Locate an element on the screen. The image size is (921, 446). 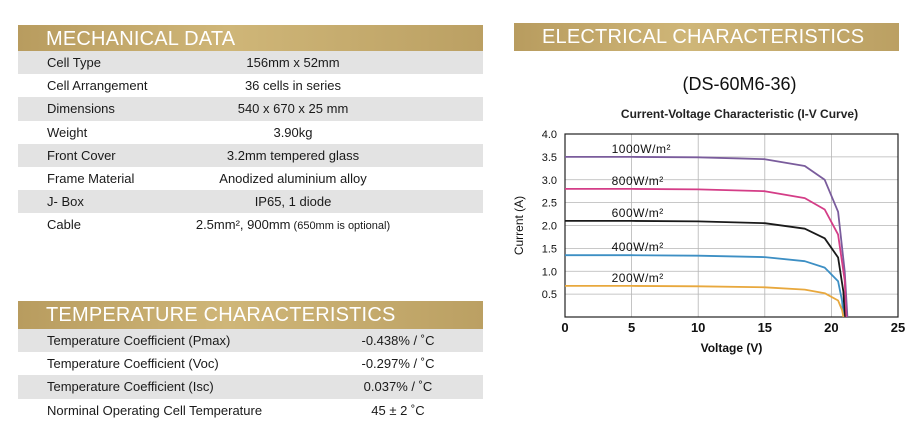
row-label: J- Box is located at coordinates (65, 202).